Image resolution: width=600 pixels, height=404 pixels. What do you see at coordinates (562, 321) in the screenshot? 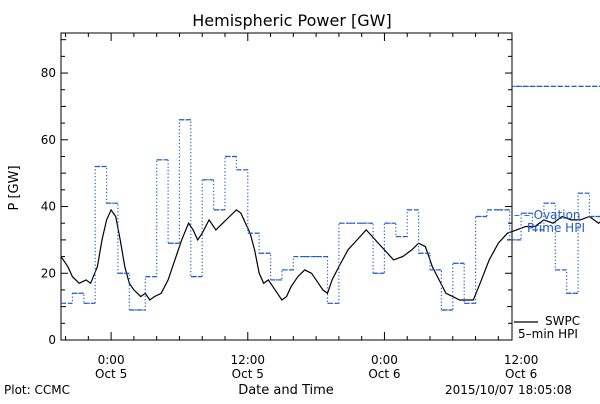
I see `legend-swpc-line1: SWPC` at bounding box center [562, 321].